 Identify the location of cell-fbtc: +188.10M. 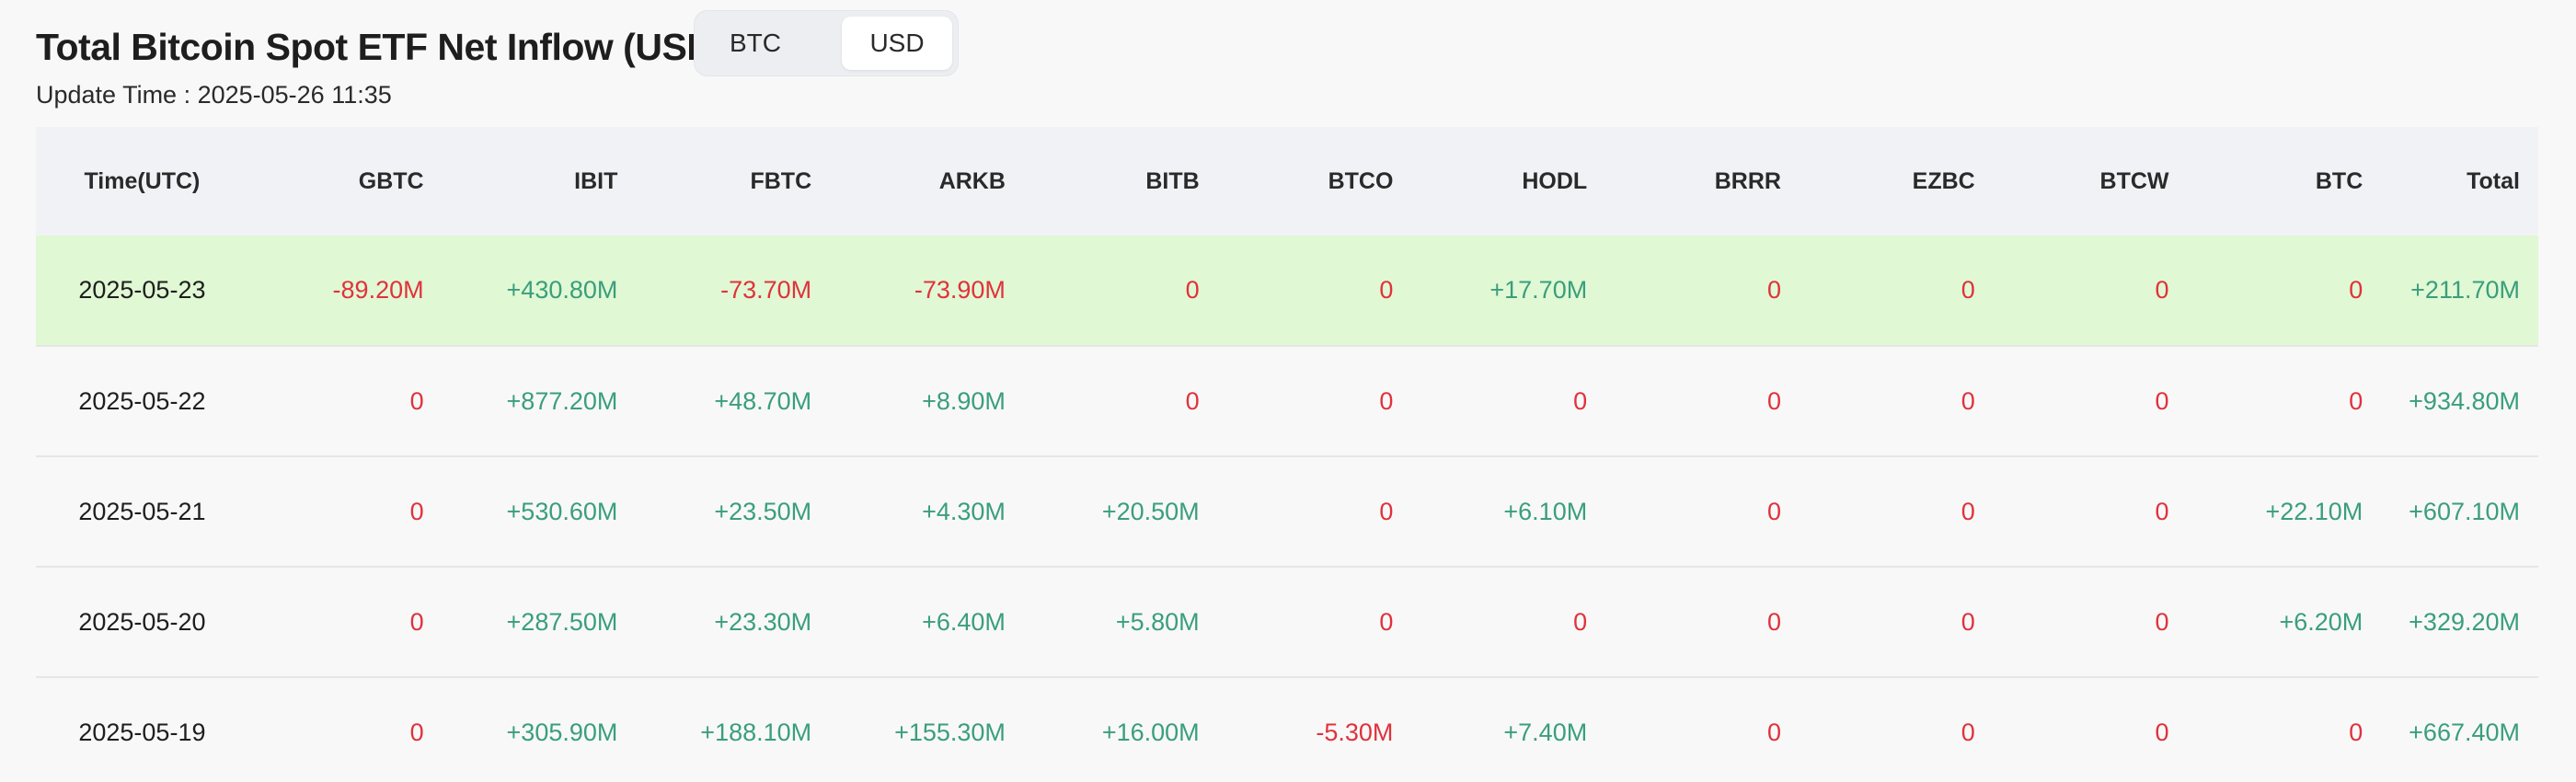
(756, 732).